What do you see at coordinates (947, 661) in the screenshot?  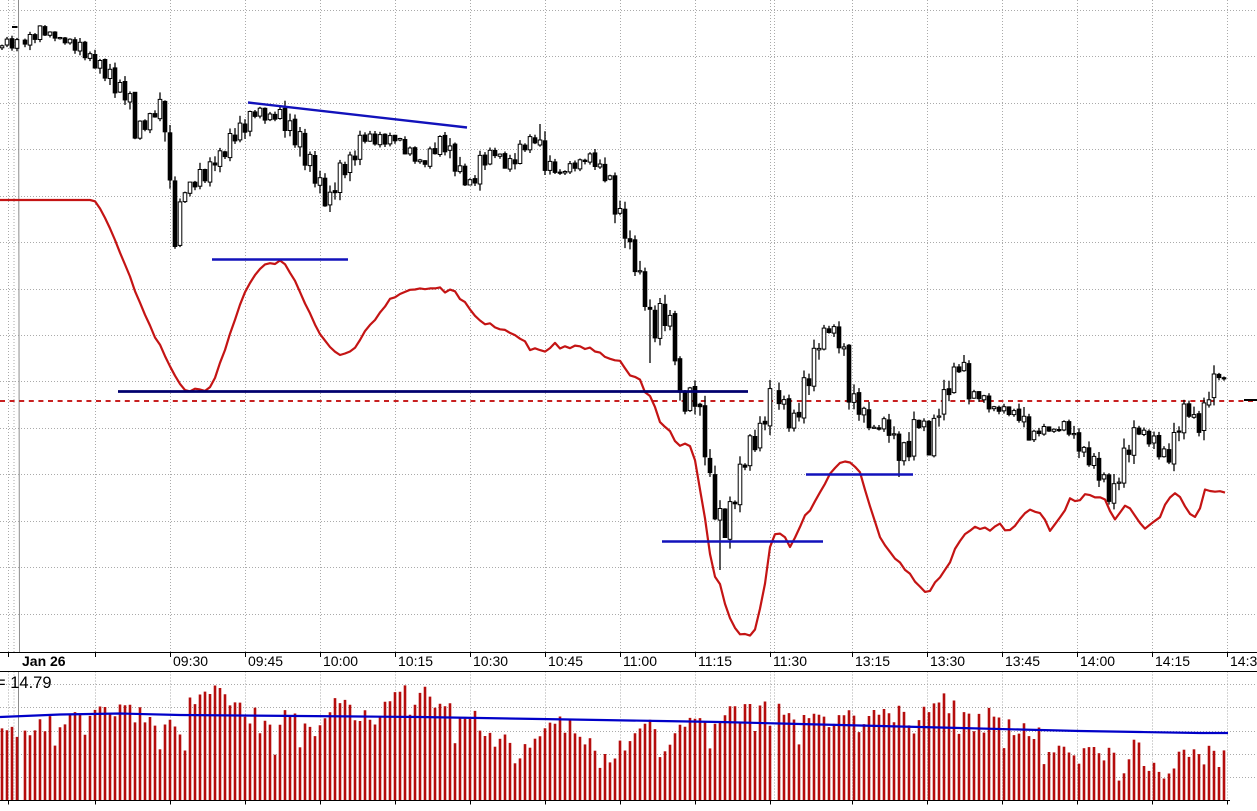 I see `svg-text: 13:30` at bounding box center [947, 661].